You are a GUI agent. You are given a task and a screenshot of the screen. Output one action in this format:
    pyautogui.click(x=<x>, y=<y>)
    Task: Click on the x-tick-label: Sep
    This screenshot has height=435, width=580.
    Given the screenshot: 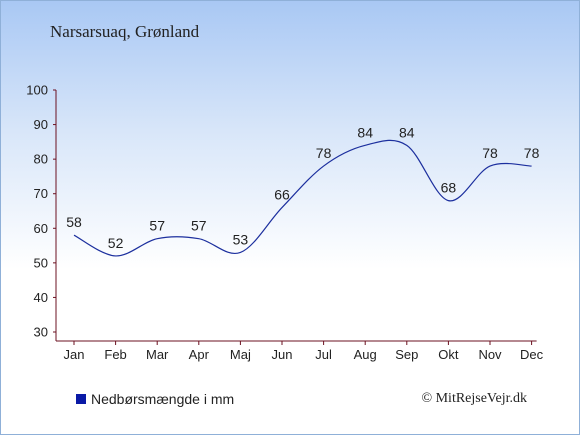 What is the action you would take?
    pyautogui.click(x=406, y=354)
    